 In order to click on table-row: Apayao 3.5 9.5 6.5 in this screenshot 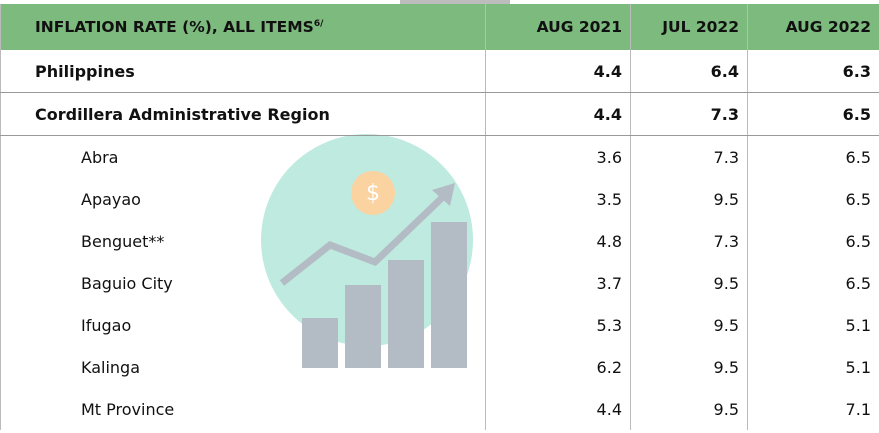, I will do `click(439, 199)`.